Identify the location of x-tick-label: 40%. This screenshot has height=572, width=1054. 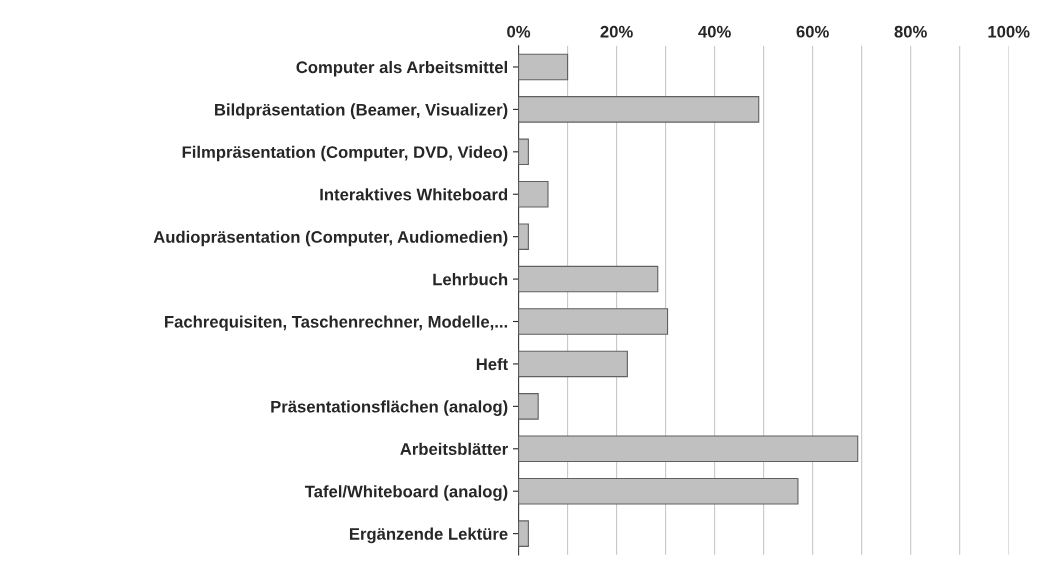
(714, 31).